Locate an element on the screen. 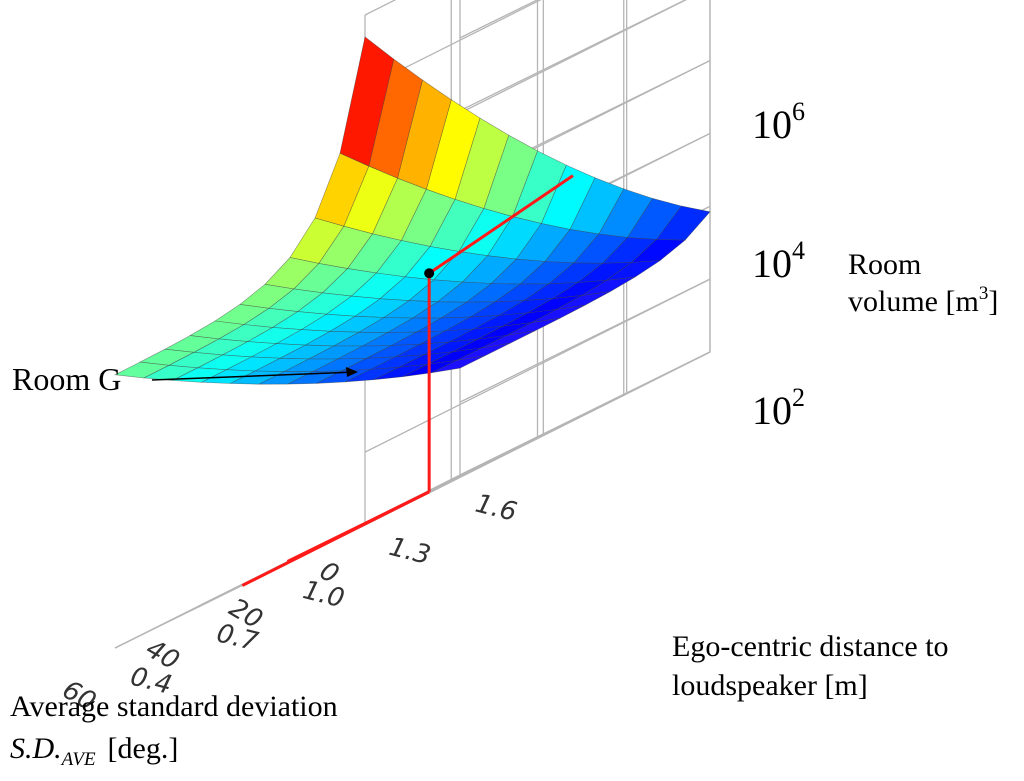 The image size is (1024, 781). y-axis-label: Ego-centric distance to loudspeaker [m] is located at coordinates (810, 666).